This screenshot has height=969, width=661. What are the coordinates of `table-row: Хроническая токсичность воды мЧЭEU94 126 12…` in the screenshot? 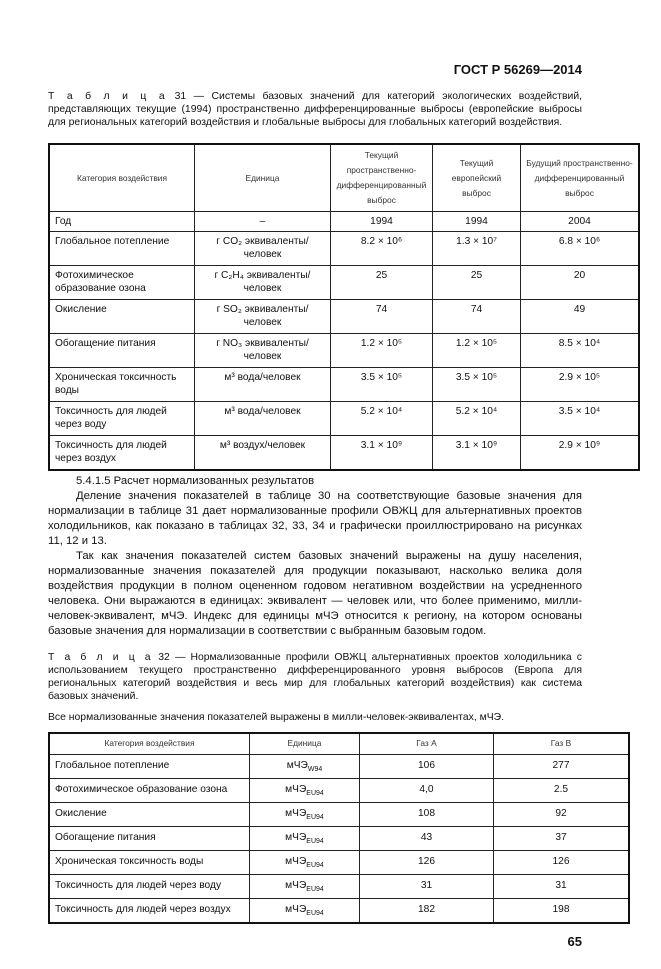 It's located at (339, 862).